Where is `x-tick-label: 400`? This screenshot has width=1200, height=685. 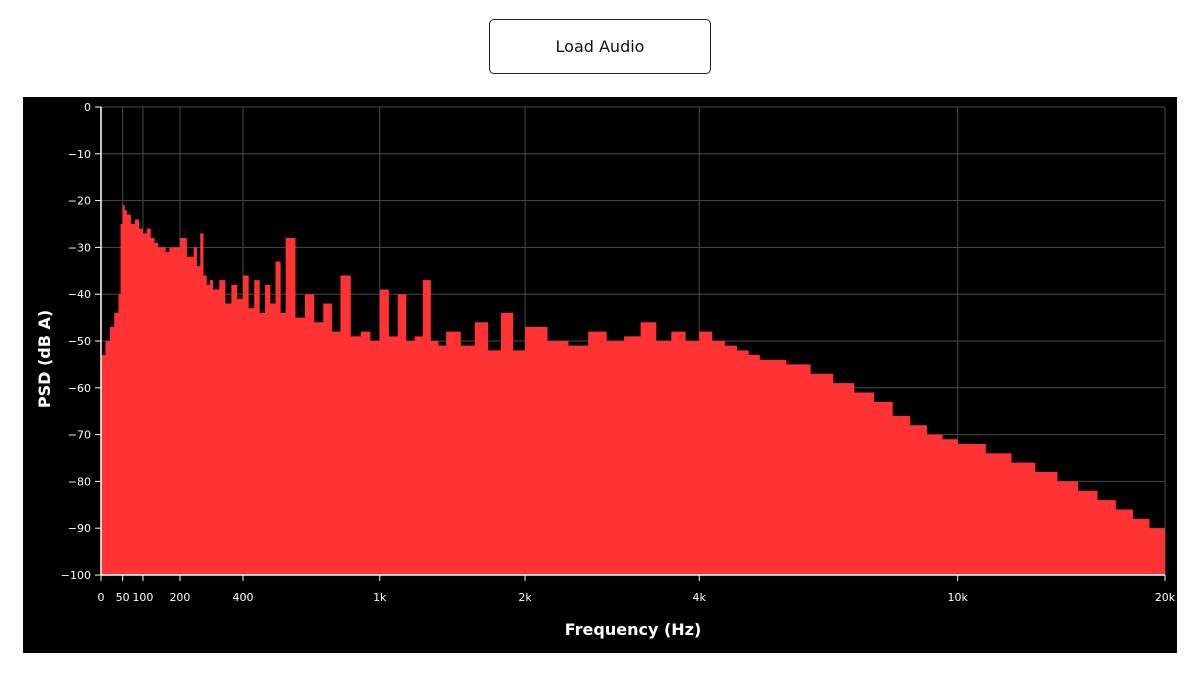
x-tick-label: 400 is located at coordinates (242, 597).